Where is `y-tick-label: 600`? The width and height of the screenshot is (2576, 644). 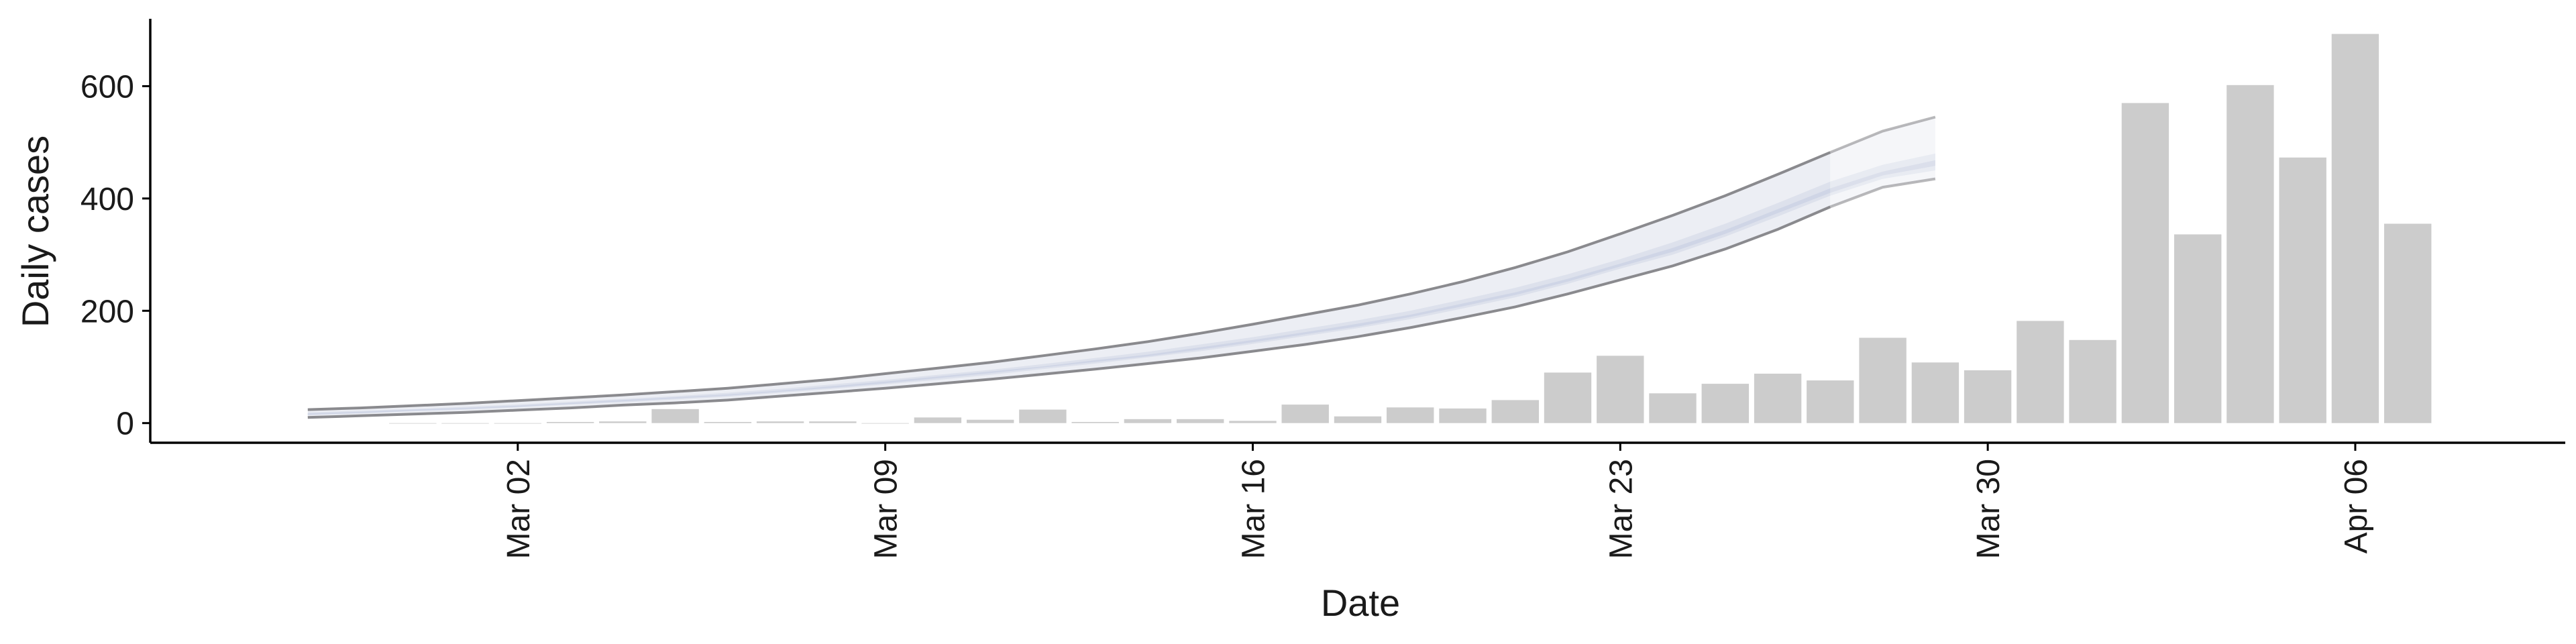 y-tick-label: 600 is located at coordinates (107, 87).